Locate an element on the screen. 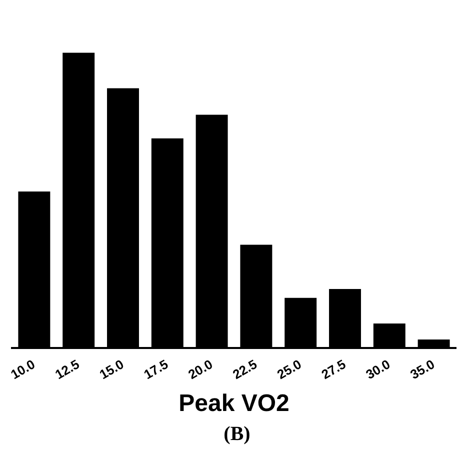  x-tick-label: 20.0 is located at coordinates (201, 369).